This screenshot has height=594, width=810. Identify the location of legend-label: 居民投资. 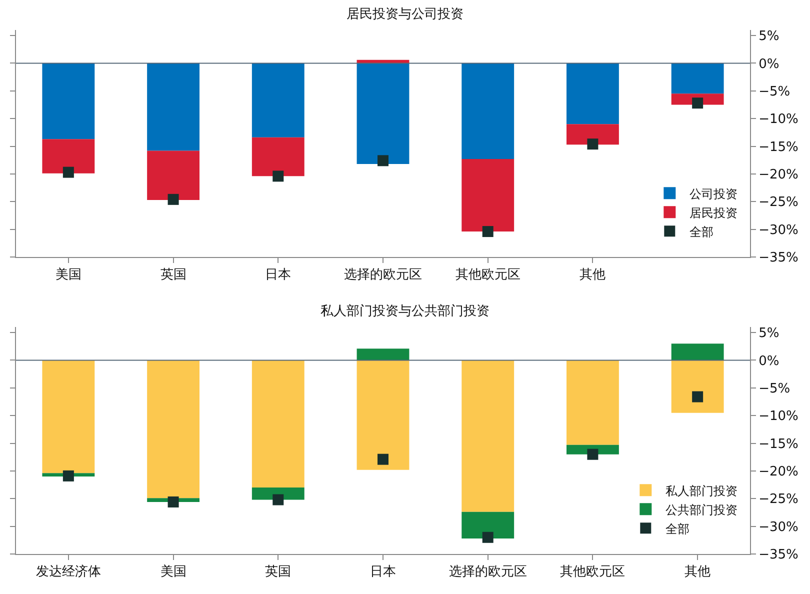
(714, 213).